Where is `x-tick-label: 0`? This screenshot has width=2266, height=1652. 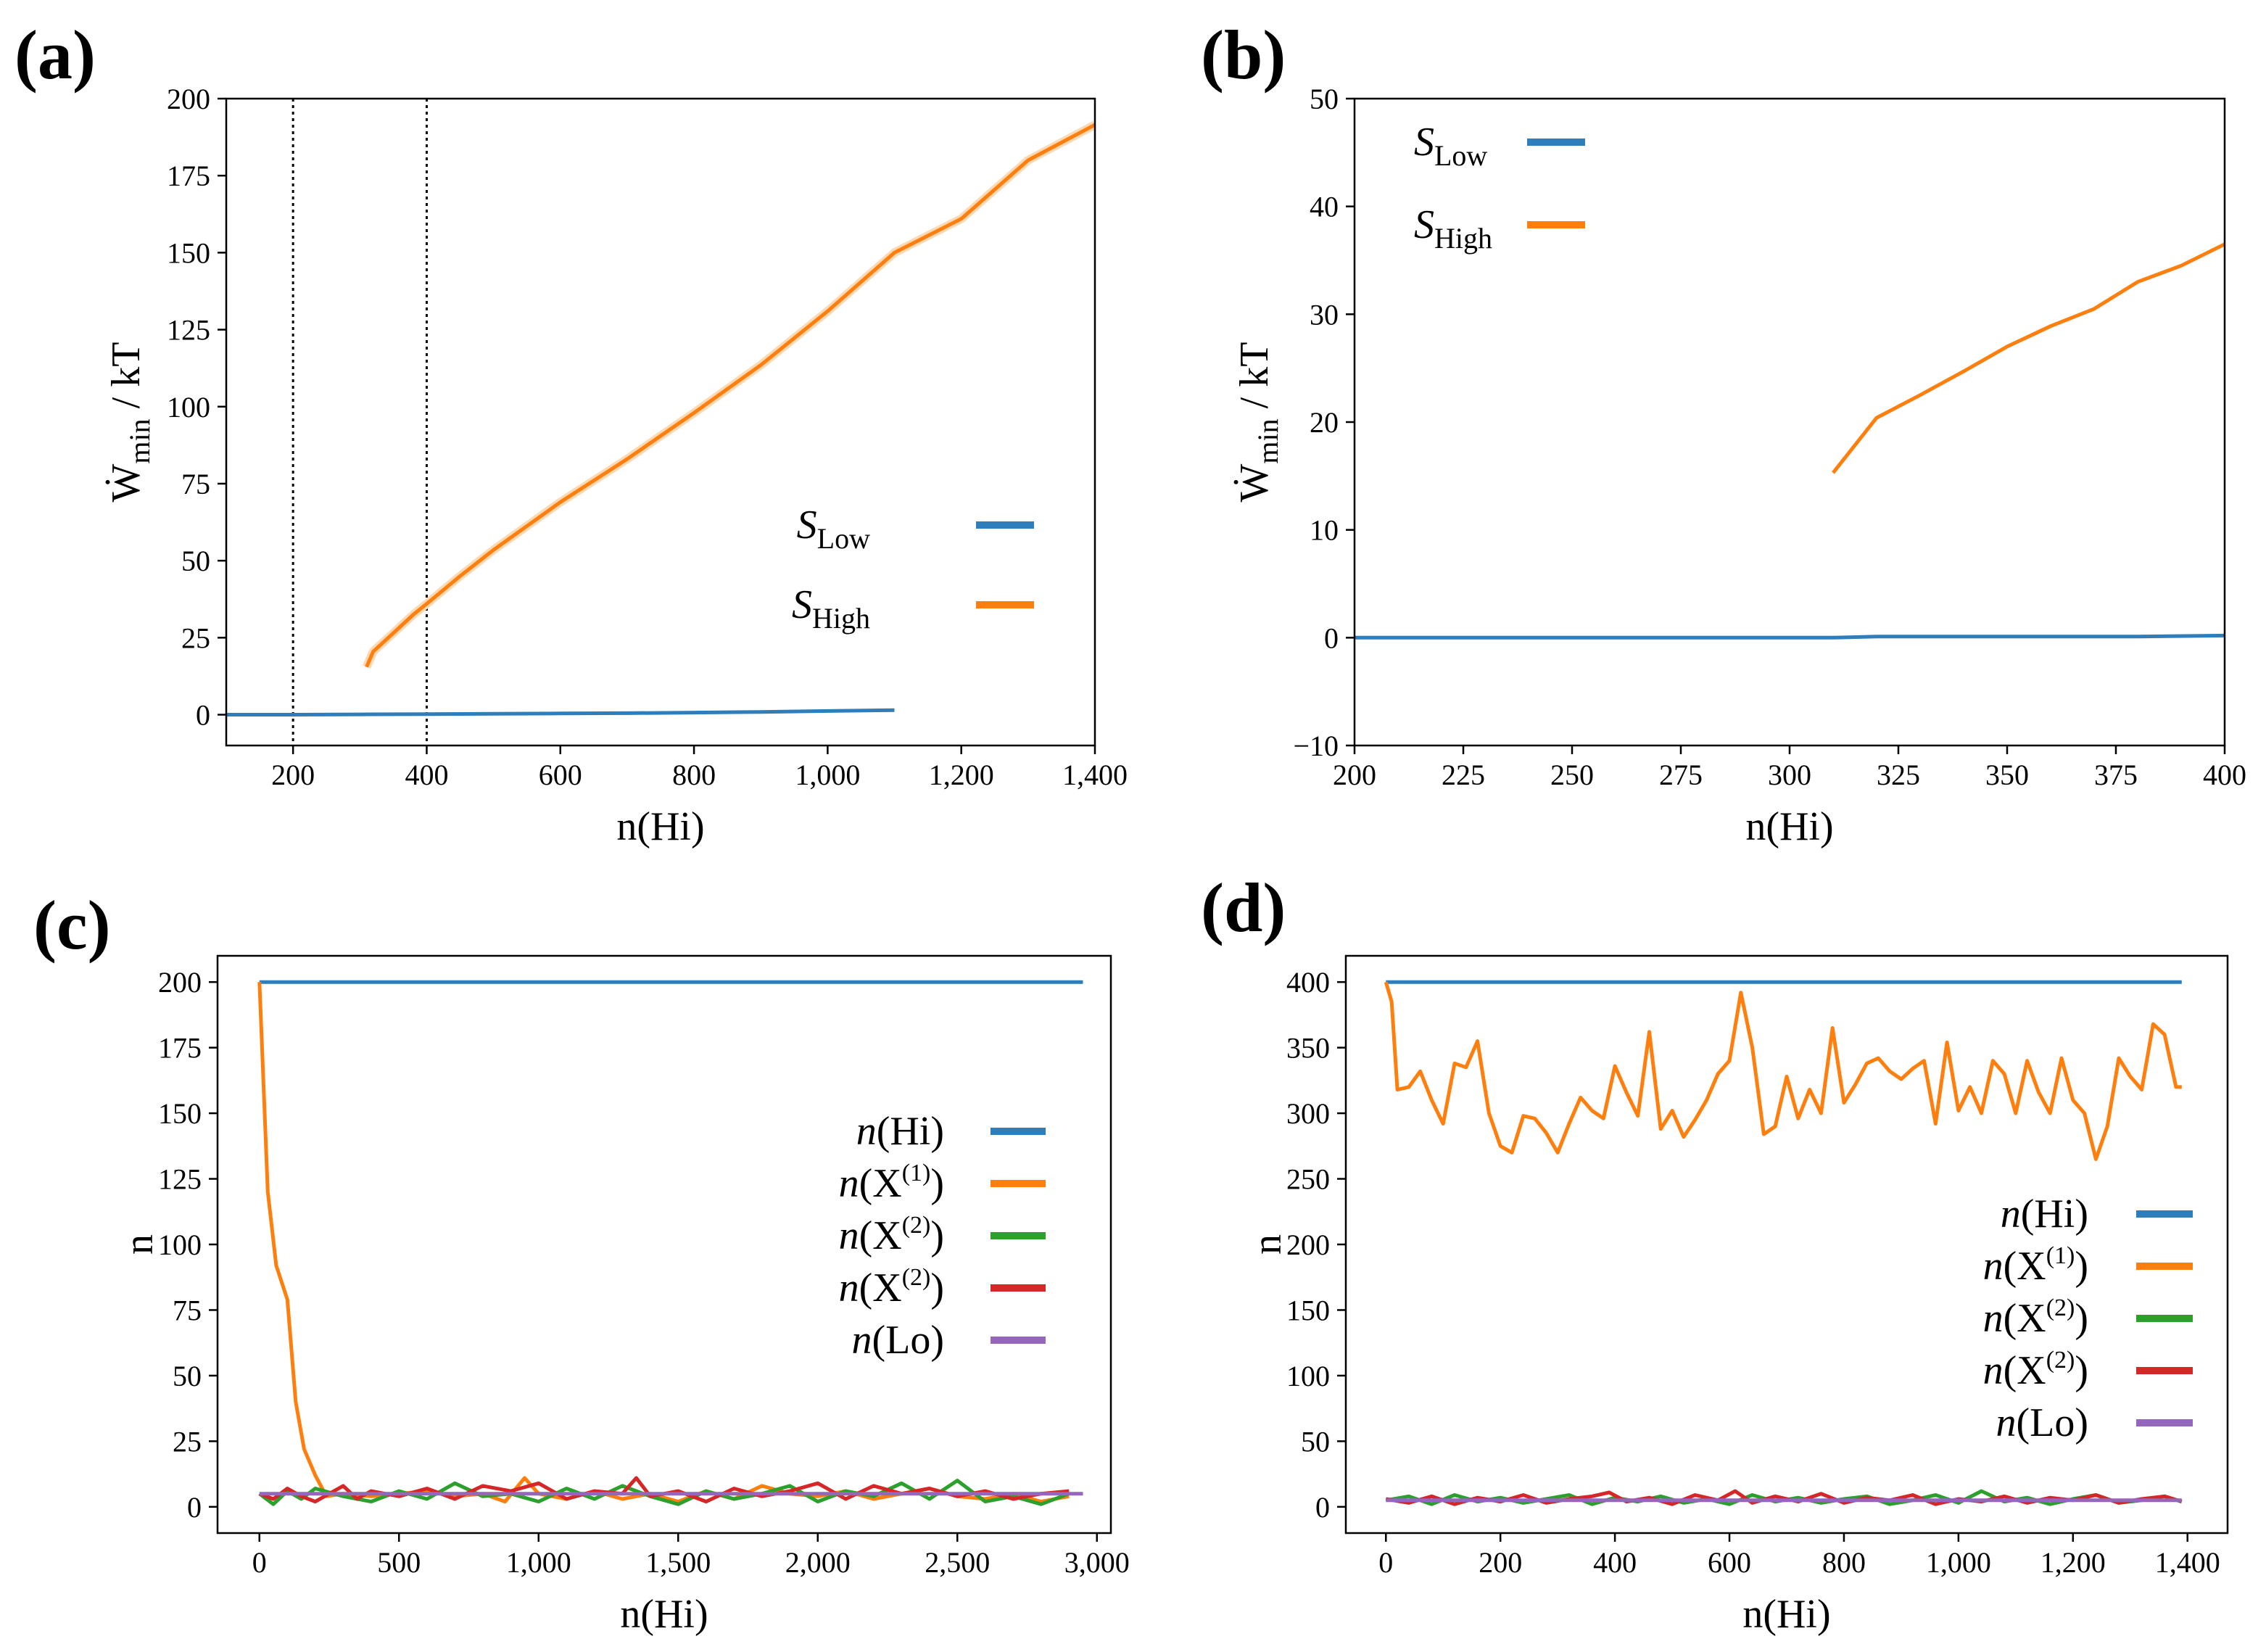
x-tick-label: 0 is located at coordinates (1385, 1563).